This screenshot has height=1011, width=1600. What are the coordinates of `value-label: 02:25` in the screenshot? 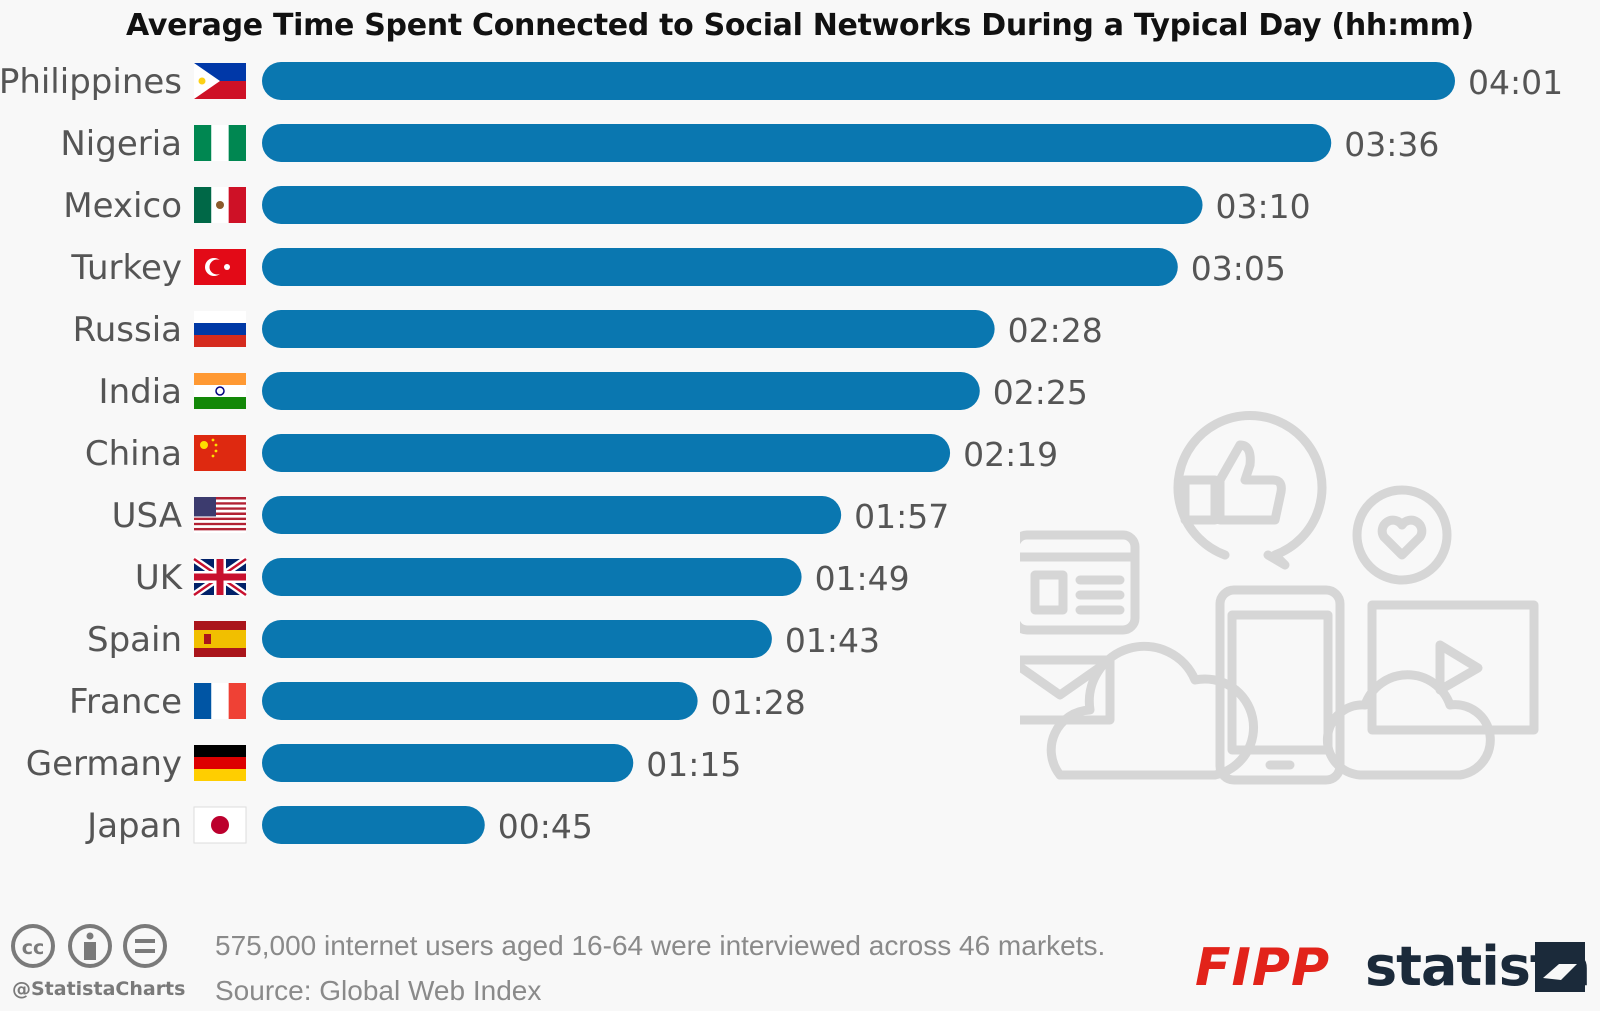 It's located at (1040, 392).